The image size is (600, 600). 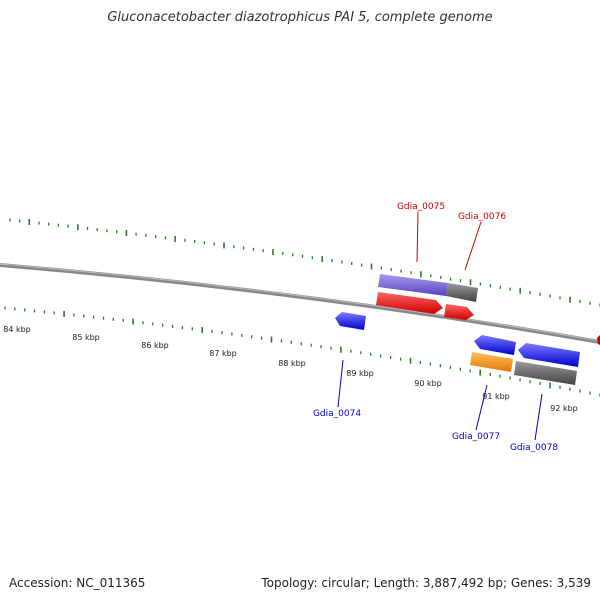 What do you see at coordinates (223, 353) in the screenshot?
I see `scale-label: 87 kbp` at bounding box center [223, 353].